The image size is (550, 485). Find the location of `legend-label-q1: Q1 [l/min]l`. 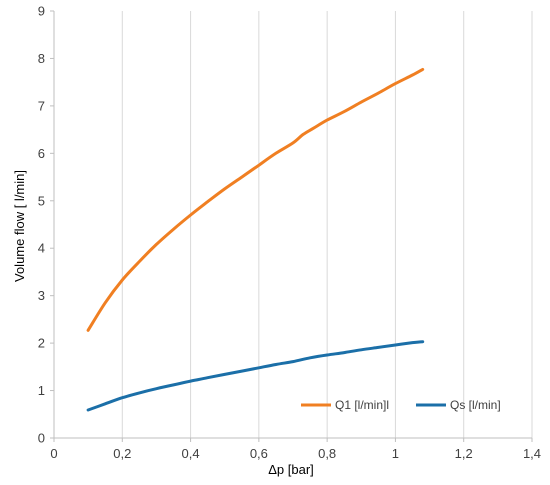

legend-label-q1: Q1 [l/min]l is located at coordinates (362, 405).